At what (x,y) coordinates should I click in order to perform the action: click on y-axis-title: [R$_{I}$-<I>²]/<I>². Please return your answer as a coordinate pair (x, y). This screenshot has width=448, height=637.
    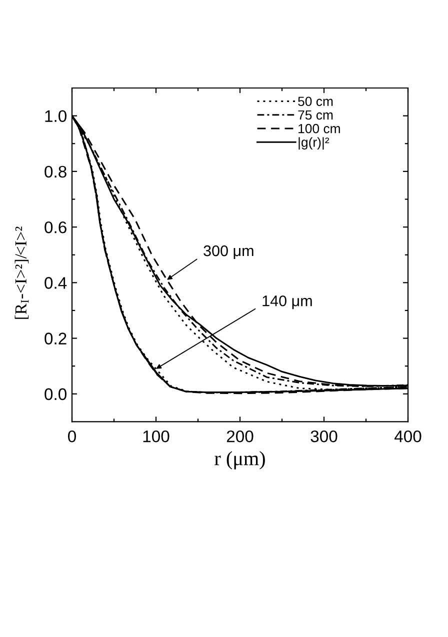
    Looking at the image, I should click on (21, 272).